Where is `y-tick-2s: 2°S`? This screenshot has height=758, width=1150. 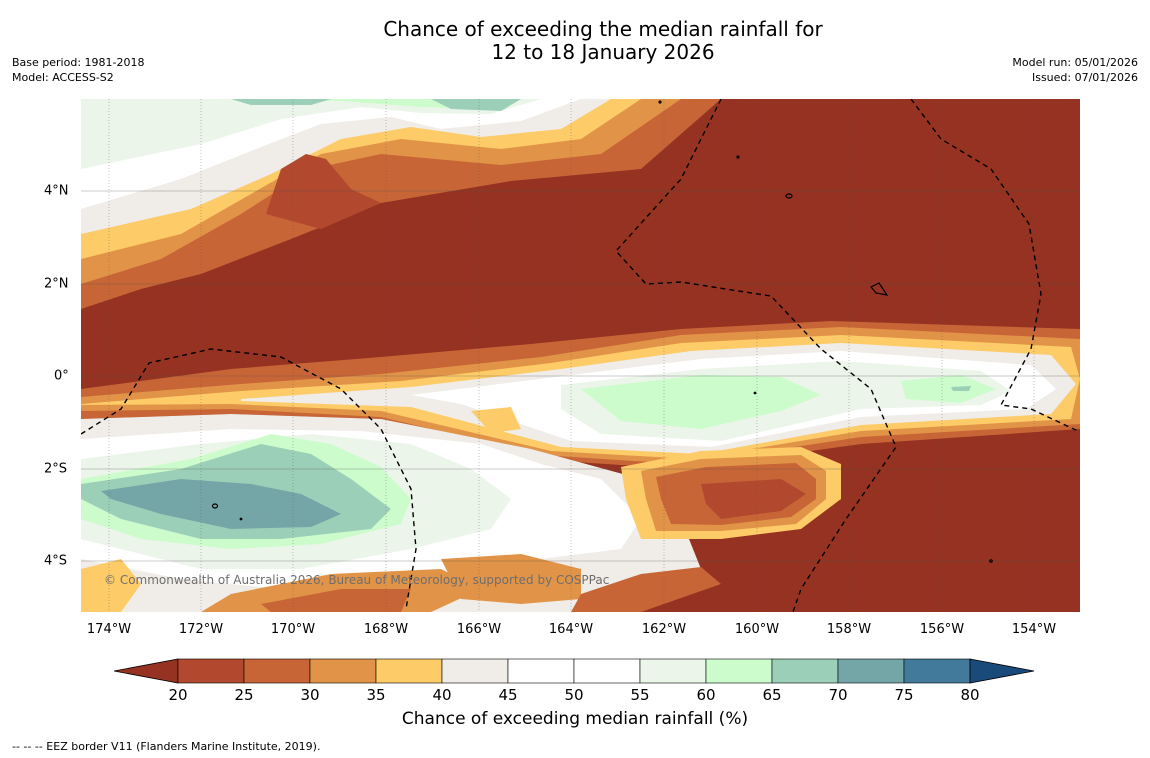 y-tick-2s: 2°S is located at coordinates (56, 469).